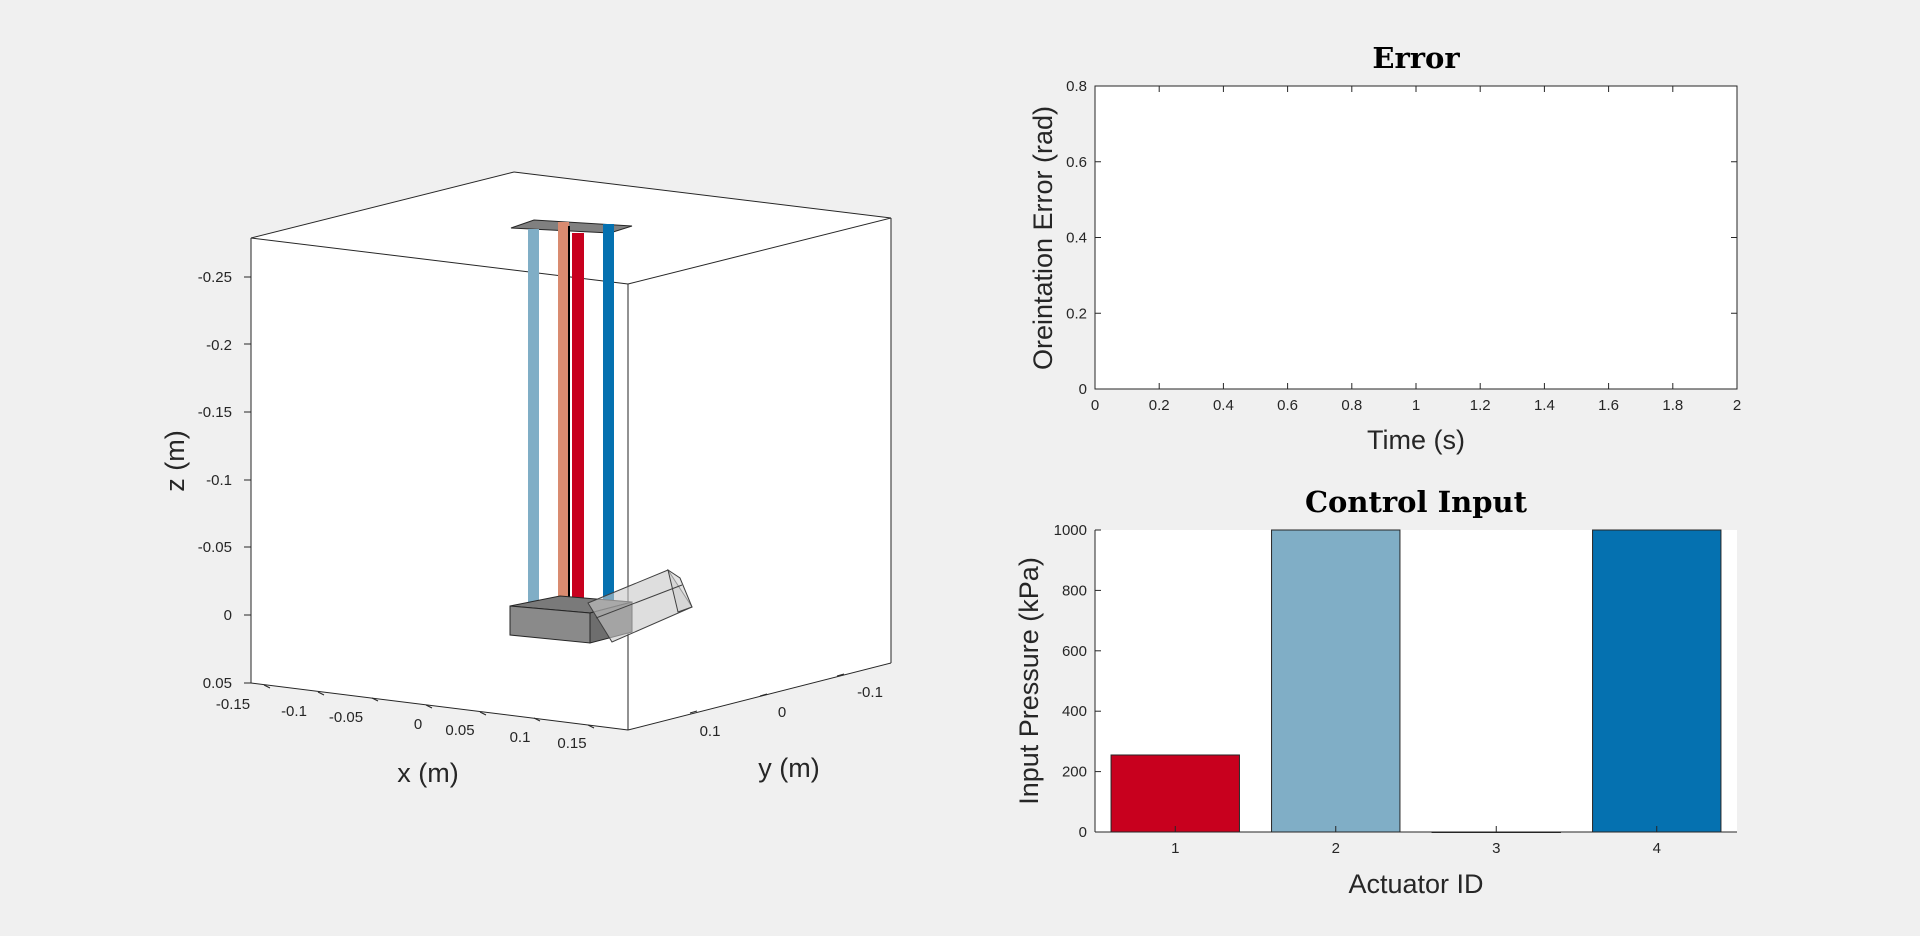  Describe the element at coordinates (1351, 405) in the screenshot. I see `error-x-tick-label: 0.8` at that location.